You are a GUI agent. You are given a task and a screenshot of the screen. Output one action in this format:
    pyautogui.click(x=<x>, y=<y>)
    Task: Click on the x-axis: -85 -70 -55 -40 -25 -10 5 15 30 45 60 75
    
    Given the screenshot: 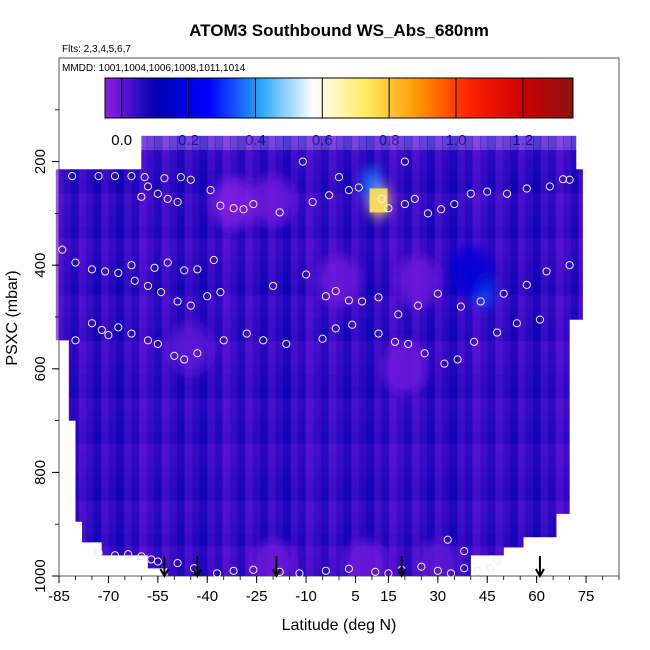 What is the action you would take?
    pyautogui.click(x=334, y=590)
    